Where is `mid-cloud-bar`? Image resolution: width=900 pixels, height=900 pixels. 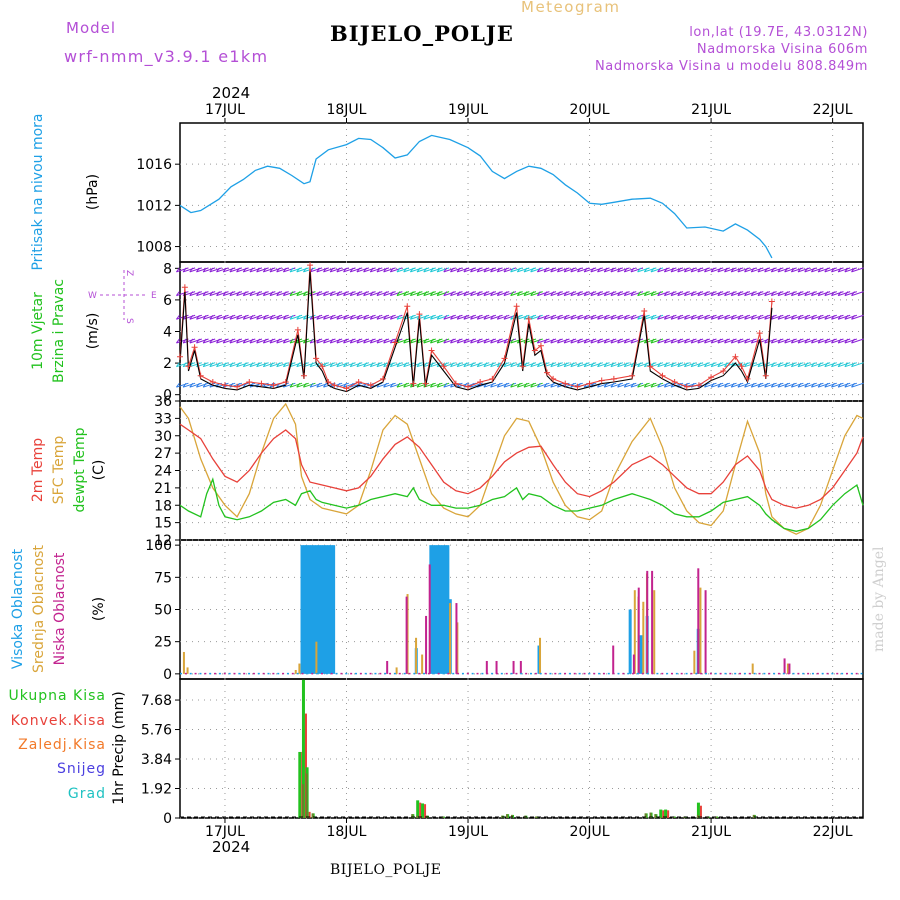
mid-cloud-bar is located at coordinates (450, 638).